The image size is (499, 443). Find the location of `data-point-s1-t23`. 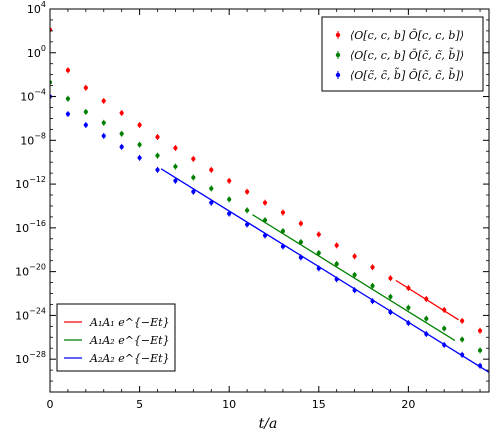

data-point-s1-t23 is located at coordinates (462, 320).